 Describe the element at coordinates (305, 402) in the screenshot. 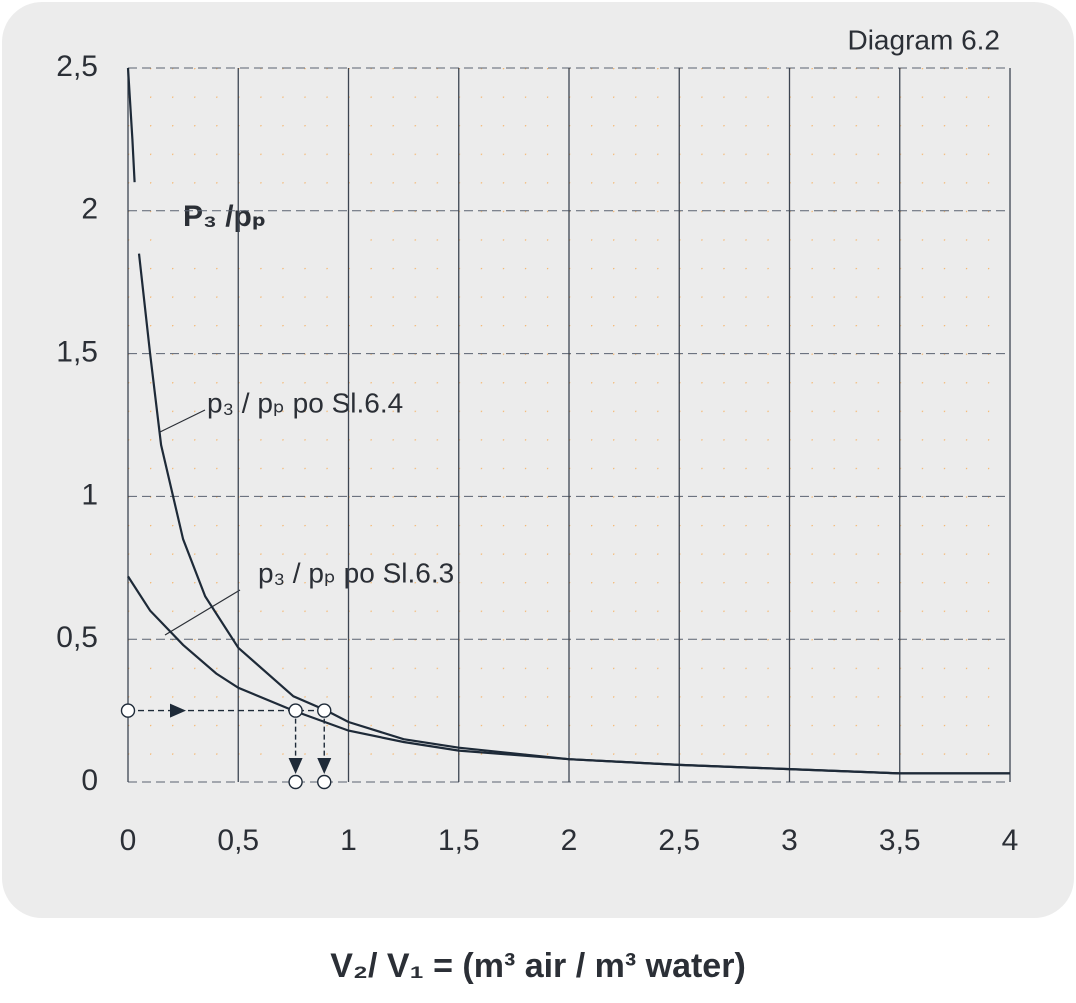

I see `series-label: p₃ / pₚ po Sl.6.4` at that location.